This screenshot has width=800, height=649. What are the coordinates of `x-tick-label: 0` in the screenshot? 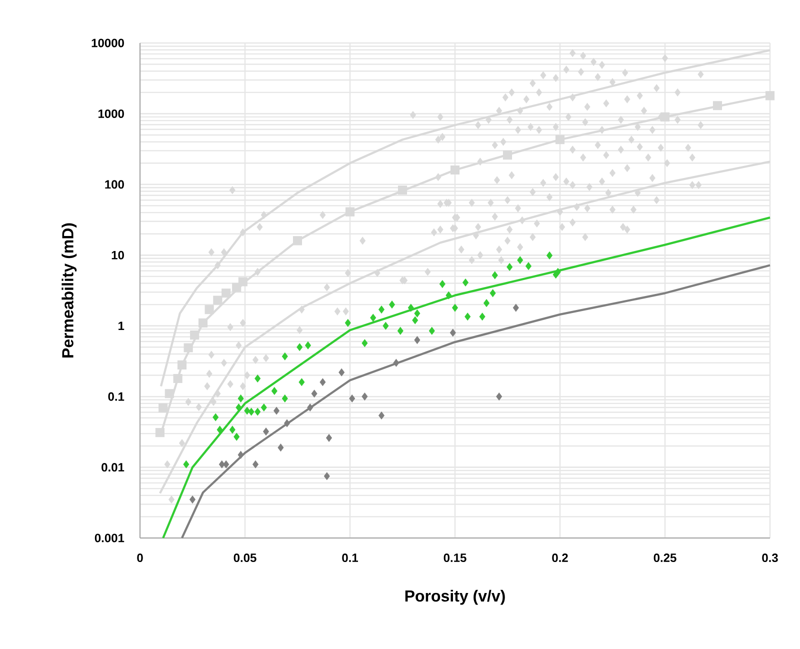 It's located at (140, 558).